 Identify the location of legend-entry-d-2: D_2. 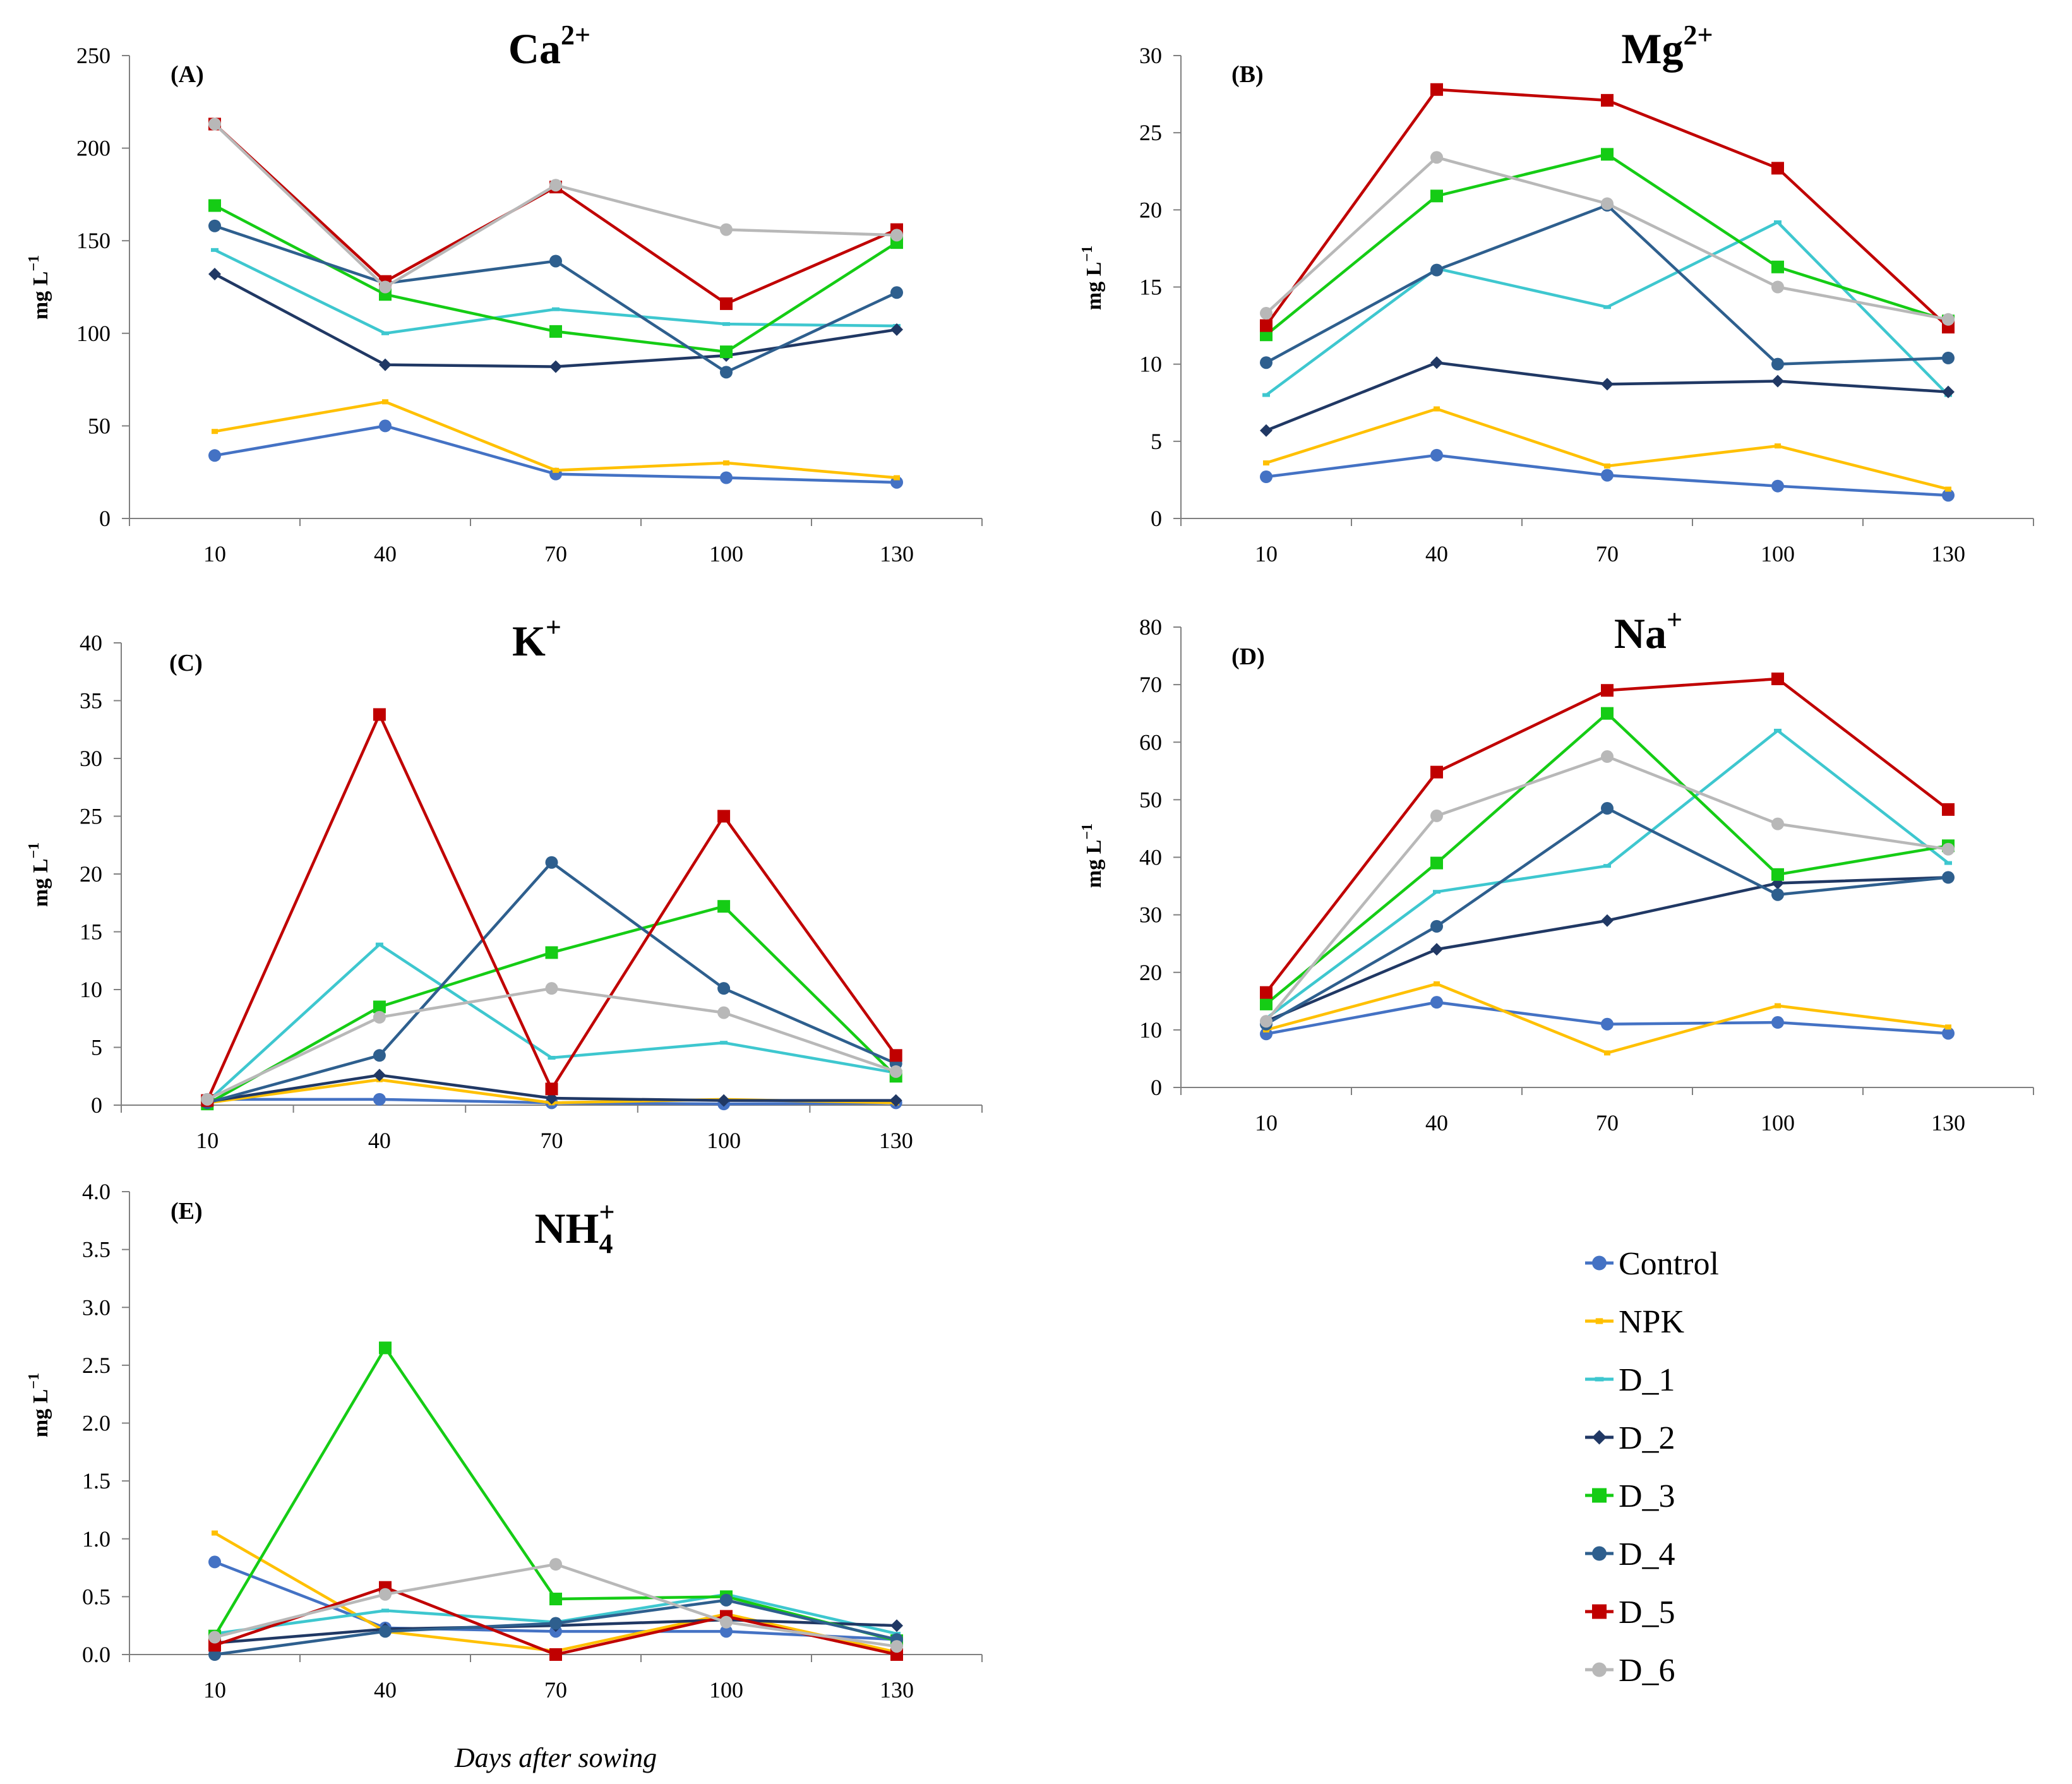
(1630, 1438).